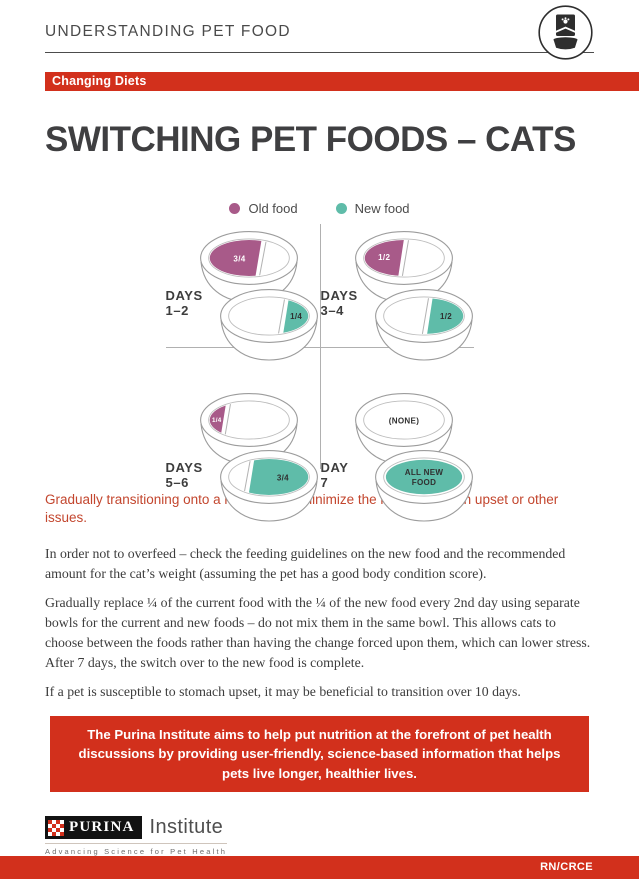 The image size is (639, 879). I want to click on new-food-bowl: ALL NEW FOOD, so click(424, 485).